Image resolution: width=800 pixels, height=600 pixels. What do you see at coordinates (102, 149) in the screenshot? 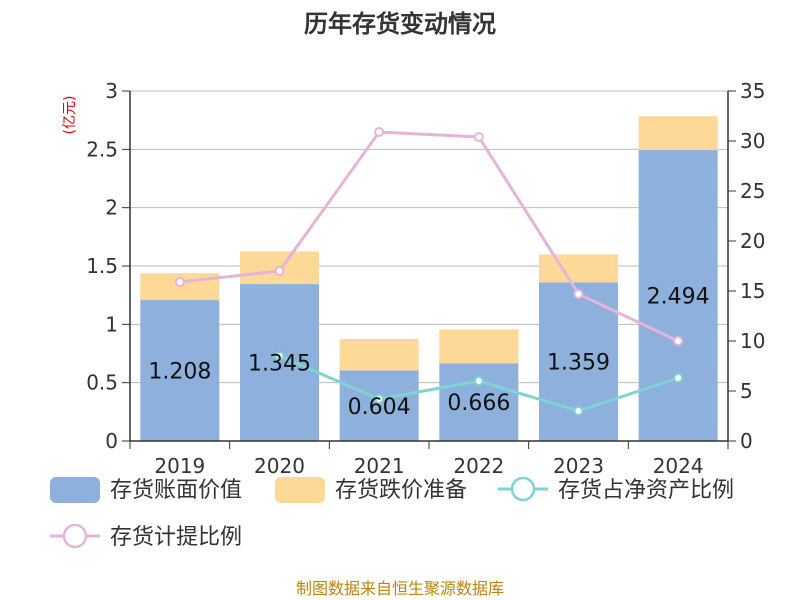
I see `left-tick-label: 2.5` at bounding box center [102, 149].